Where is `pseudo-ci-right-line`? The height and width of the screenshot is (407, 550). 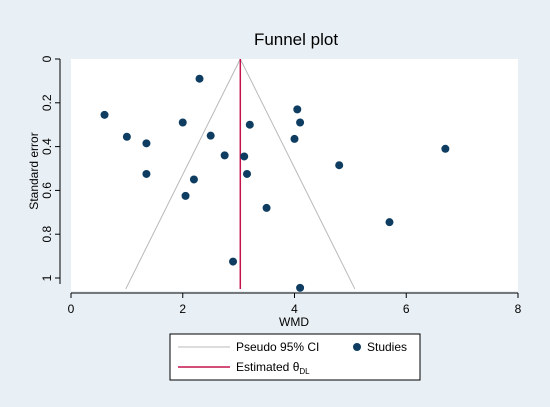
pseudo-ci-right-line is located at coordinates (297, 174).